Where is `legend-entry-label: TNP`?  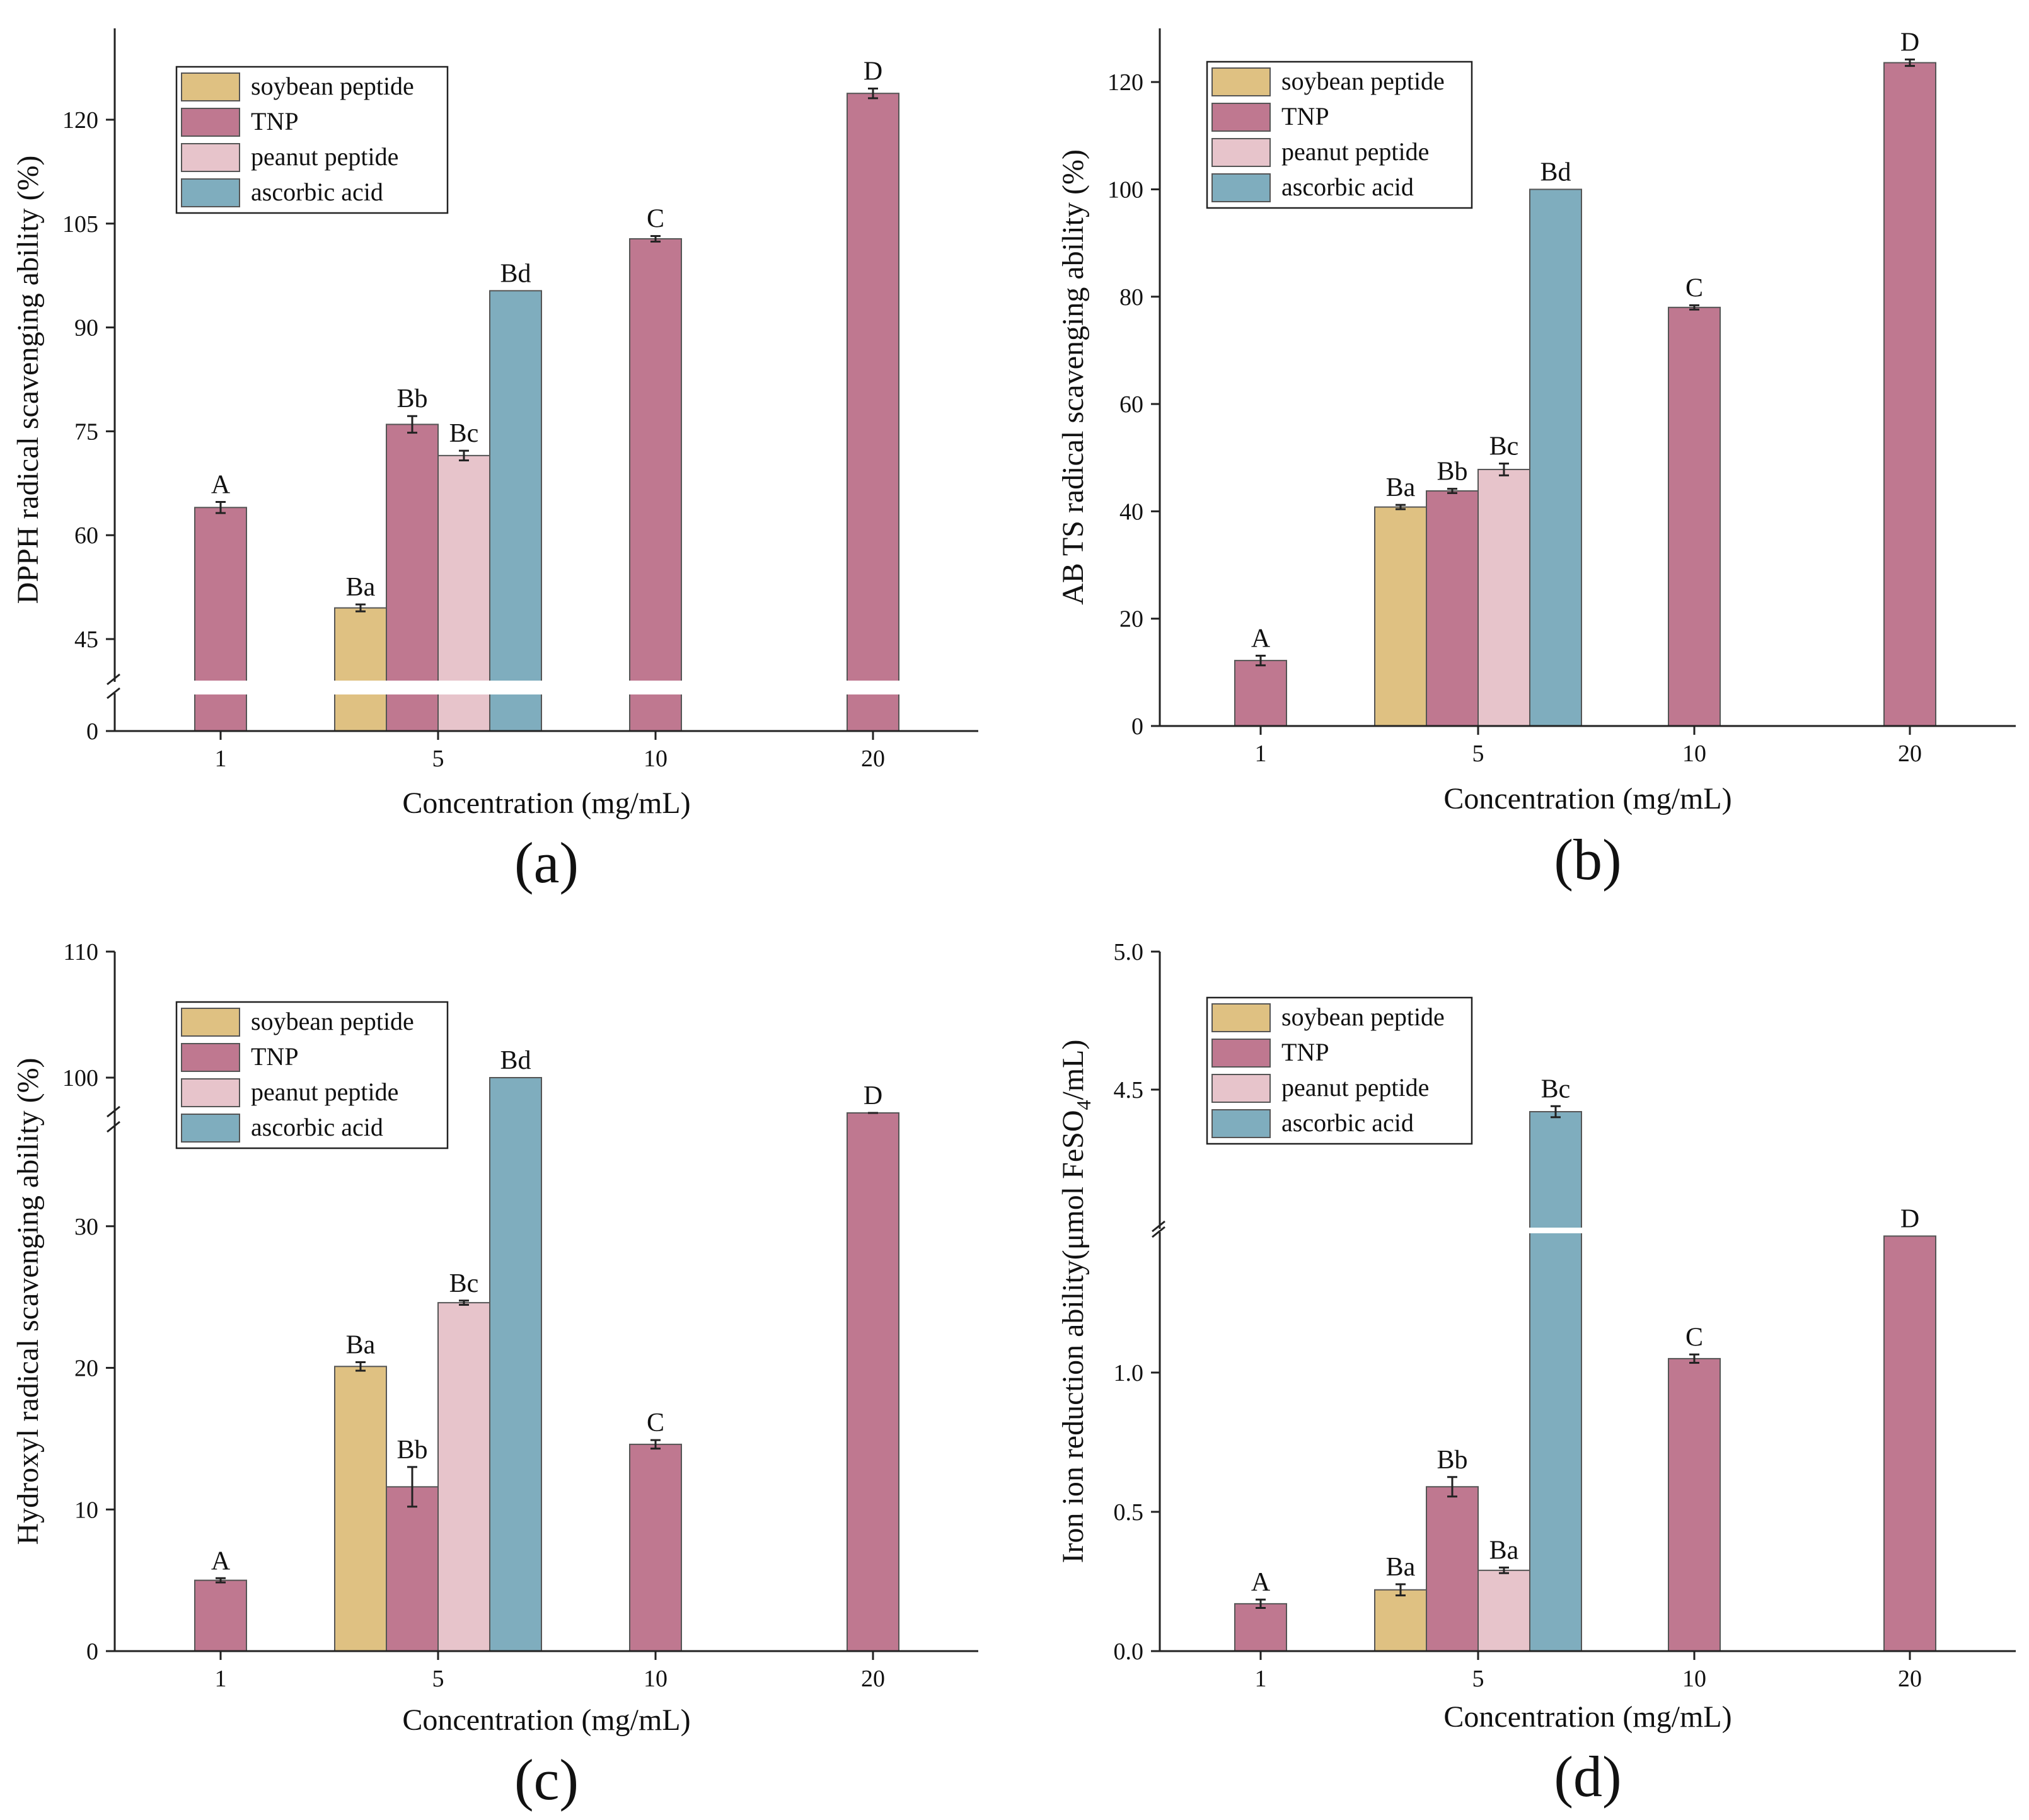
legend-entry-label: TNP is located at coordinates (275, 1056).